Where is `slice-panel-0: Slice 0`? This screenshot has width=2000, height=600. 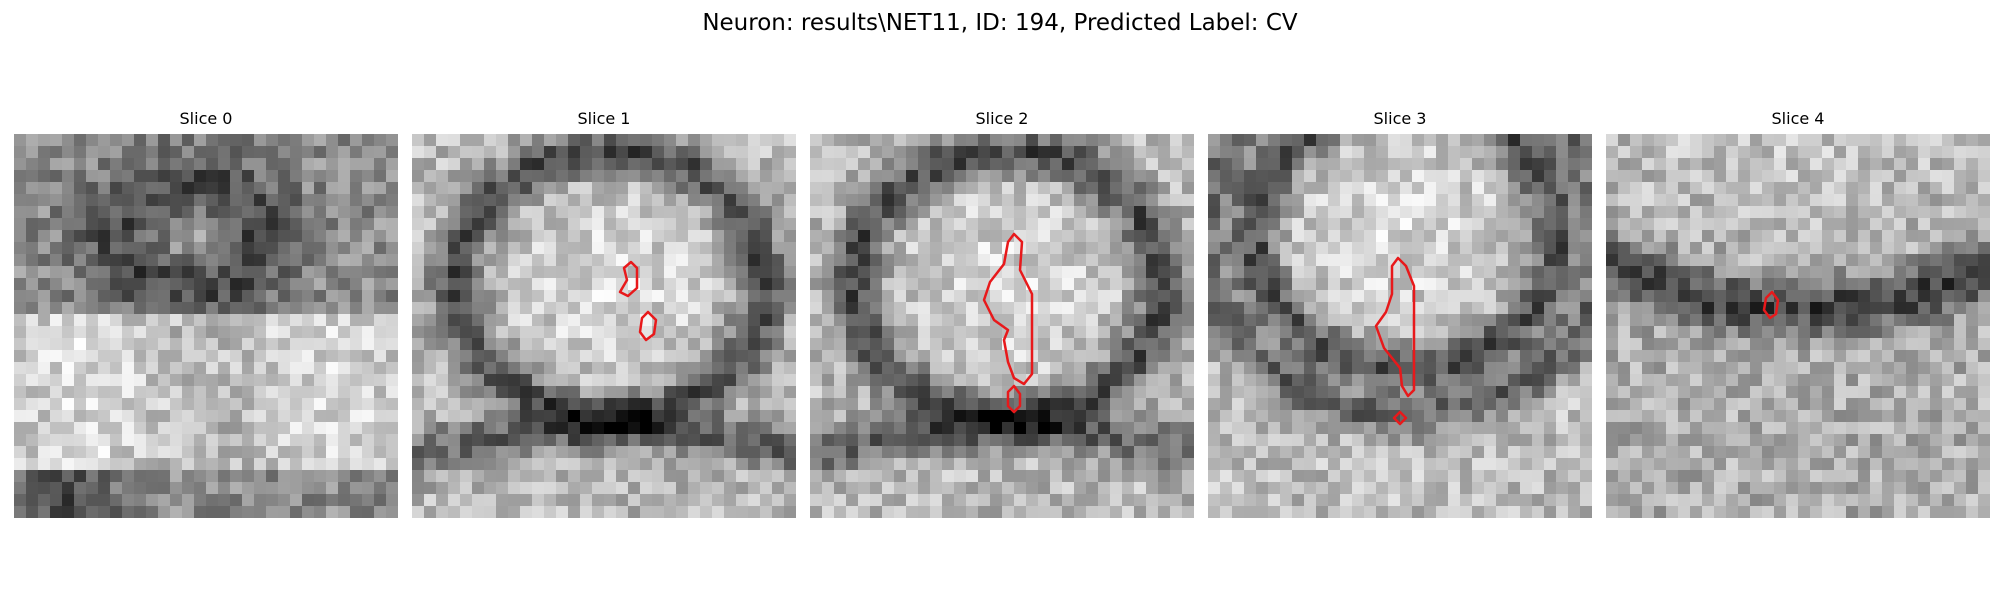 slice-panel-0: Slice 0 is located at coordinates (206, 313).